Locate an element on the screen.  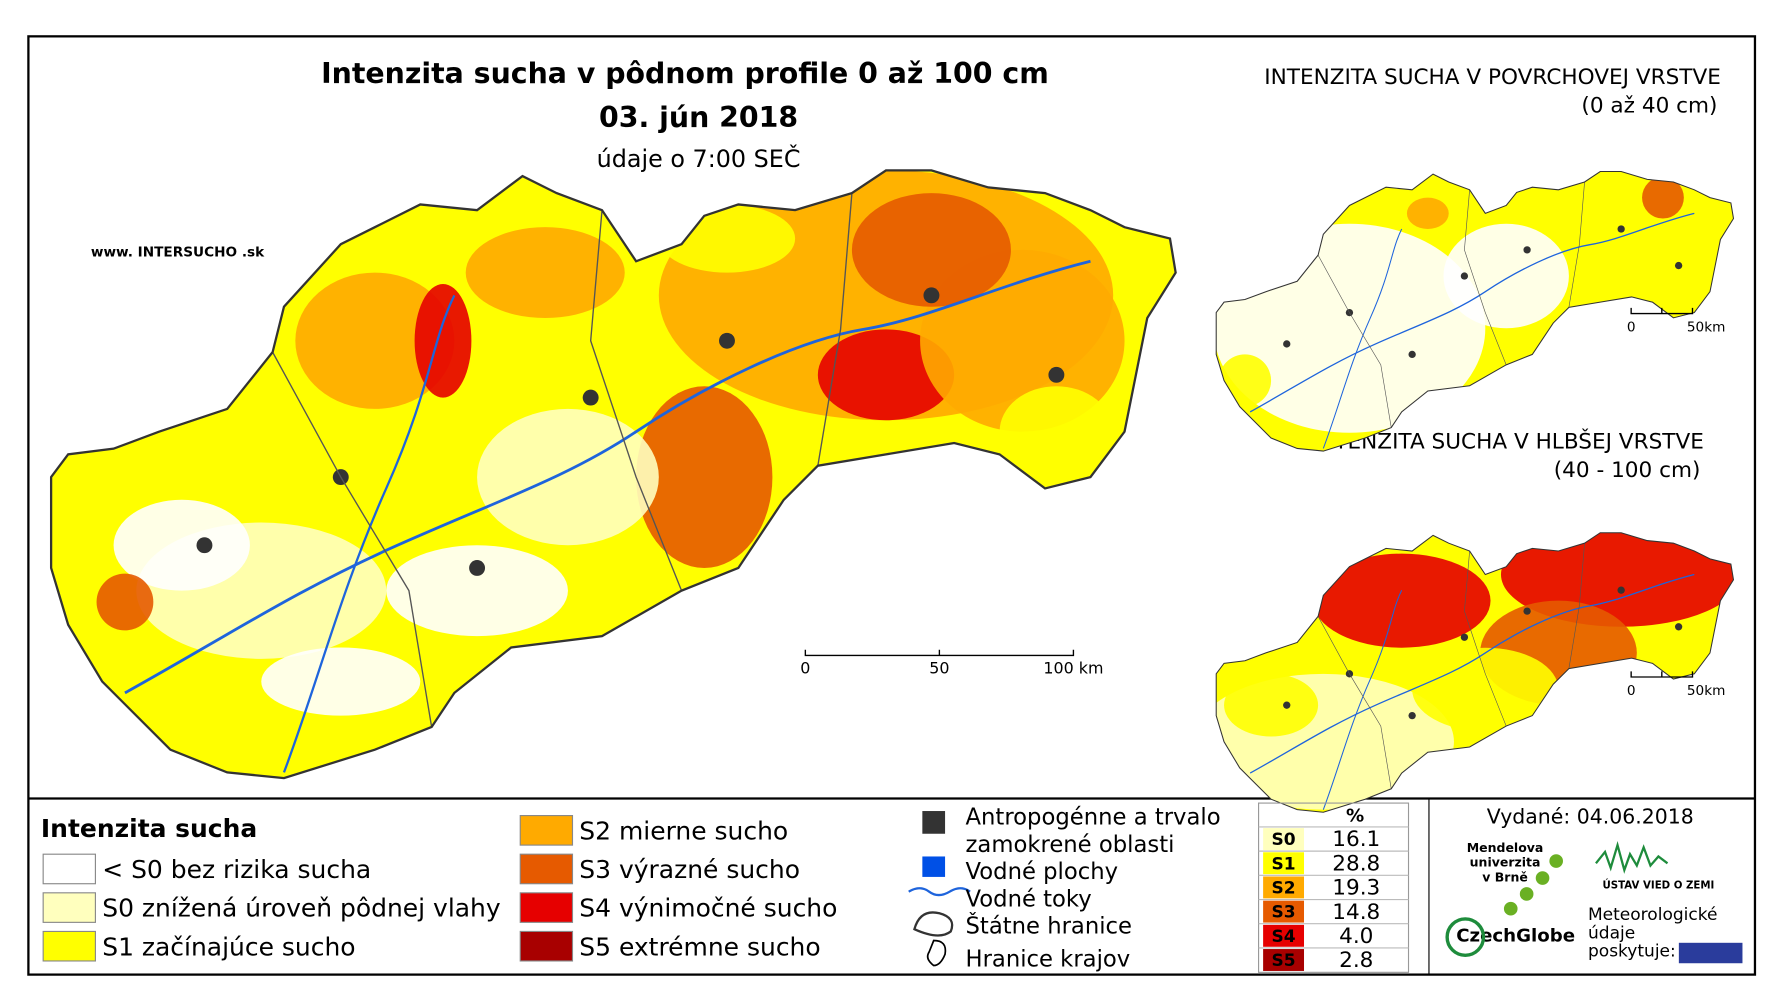
scale-label: 50 is located at coordinates (939, 668).